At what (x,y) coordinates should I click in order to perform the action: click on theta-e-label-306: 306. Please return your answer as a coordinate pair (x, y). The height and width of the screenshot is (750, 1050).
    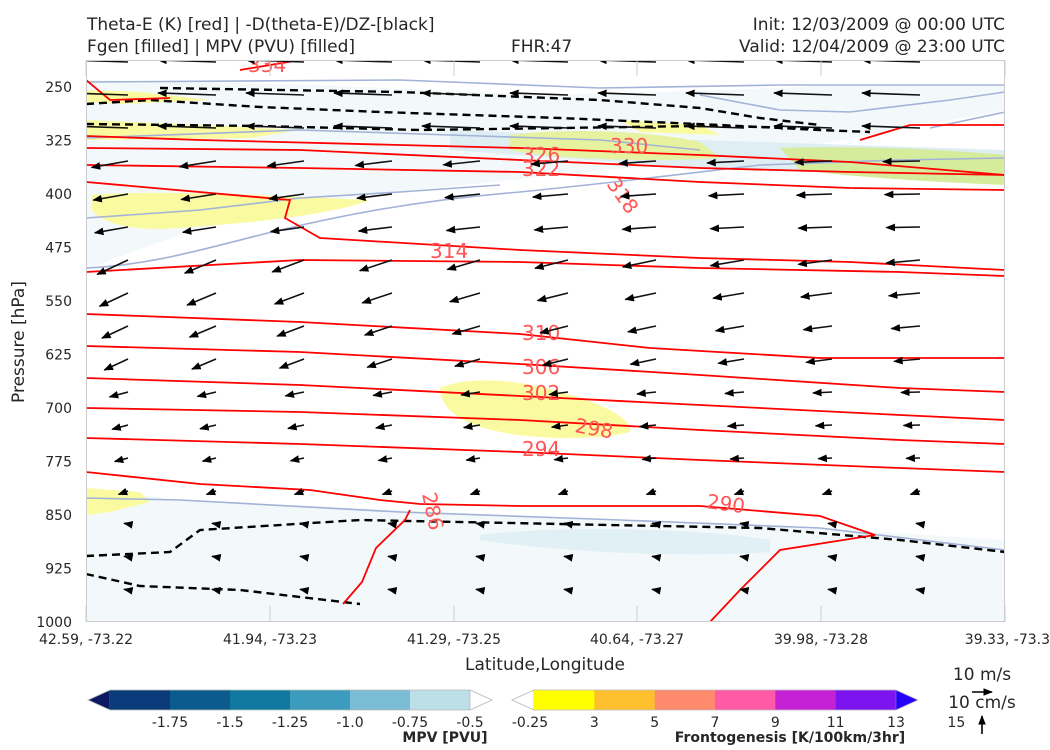
    Looking at the image, I should click on (541, 367).